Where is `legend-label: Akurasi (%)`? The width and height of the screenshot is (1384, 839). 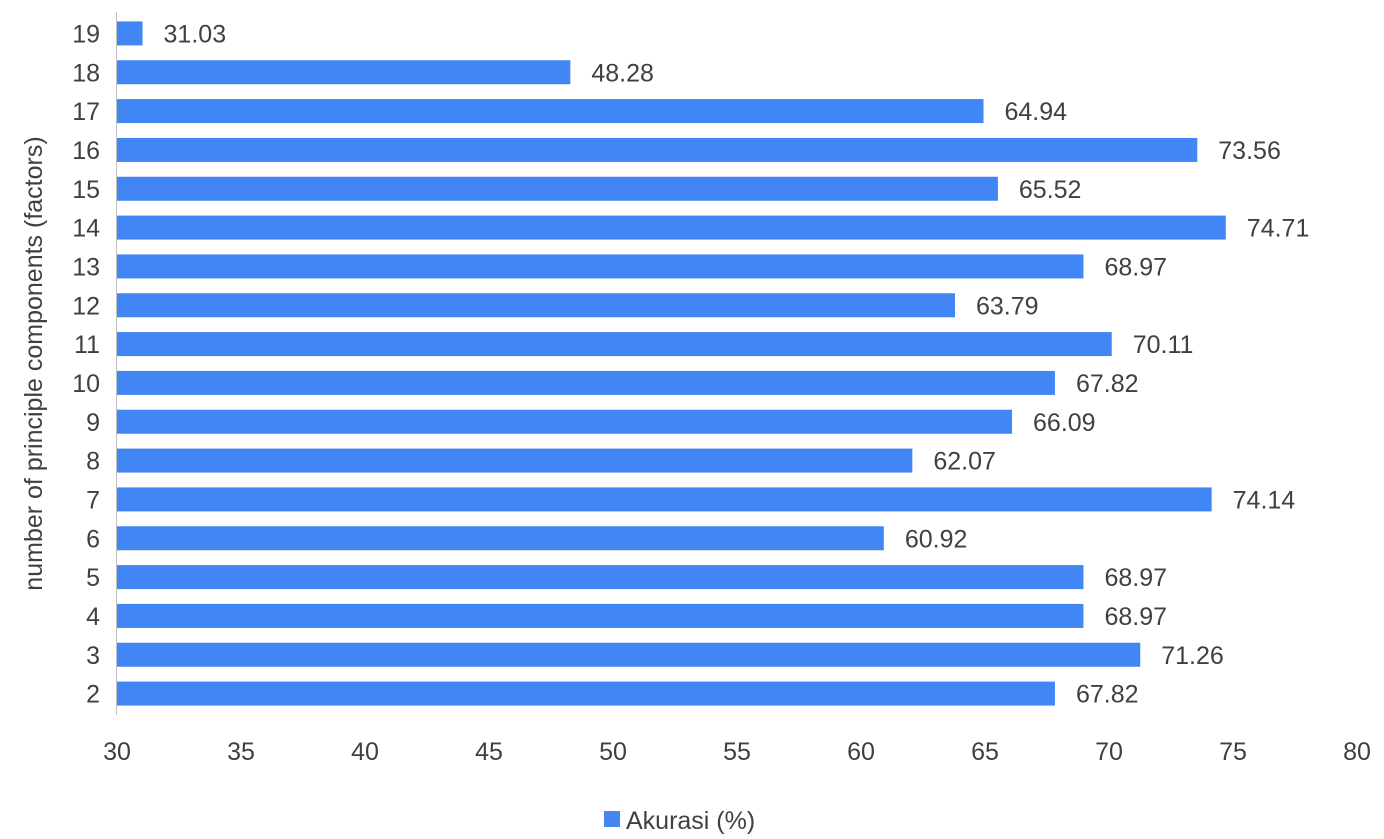
legend-label: Akurasi (%) is located at coordinates (690, 821).